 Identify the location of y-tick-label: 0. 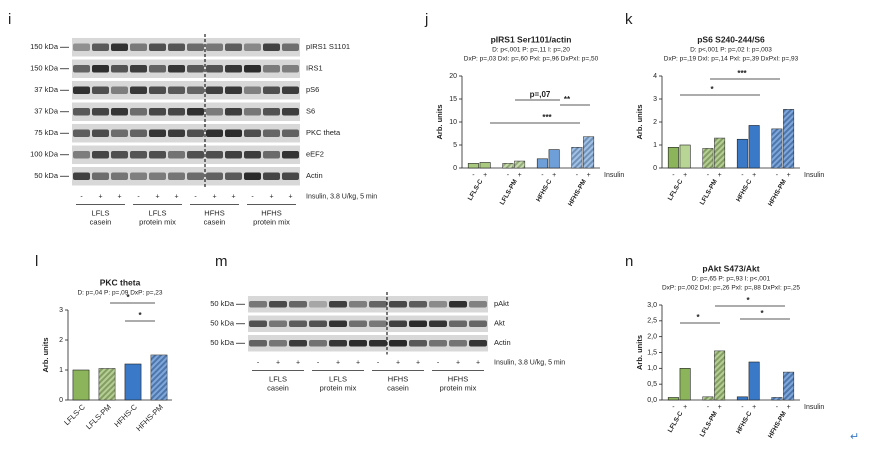
(655, 168).